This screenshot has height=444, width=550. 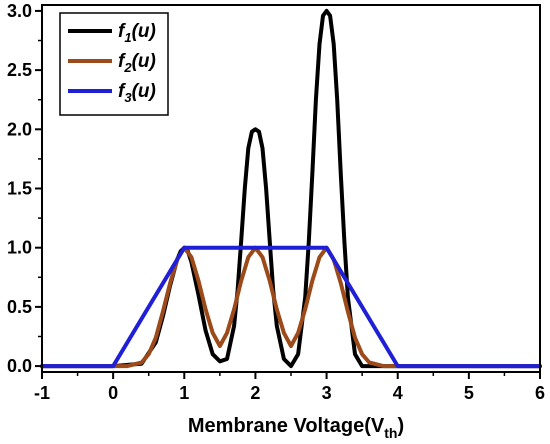 I want to click on y-tick-label: 1.0, so click(x=19, y=248).